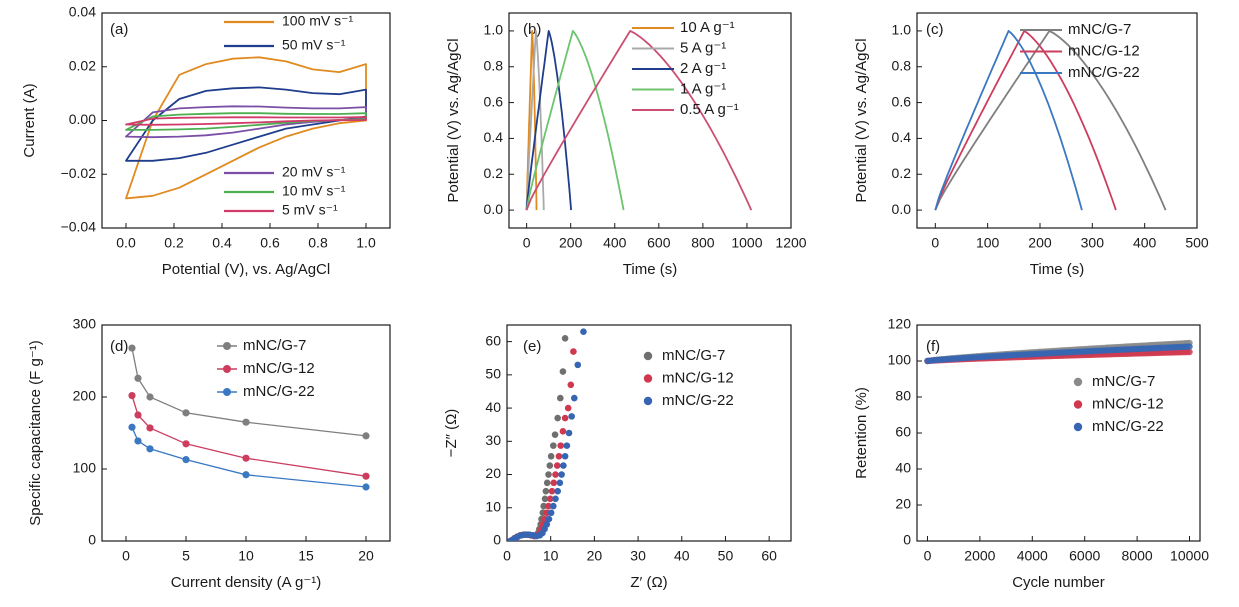 This screenshot has width=1239, height=607. What do you see at coordinates (246, 556) in the screenshot?
I see `x-tick-label: 10` at bounding box center [246, 556].